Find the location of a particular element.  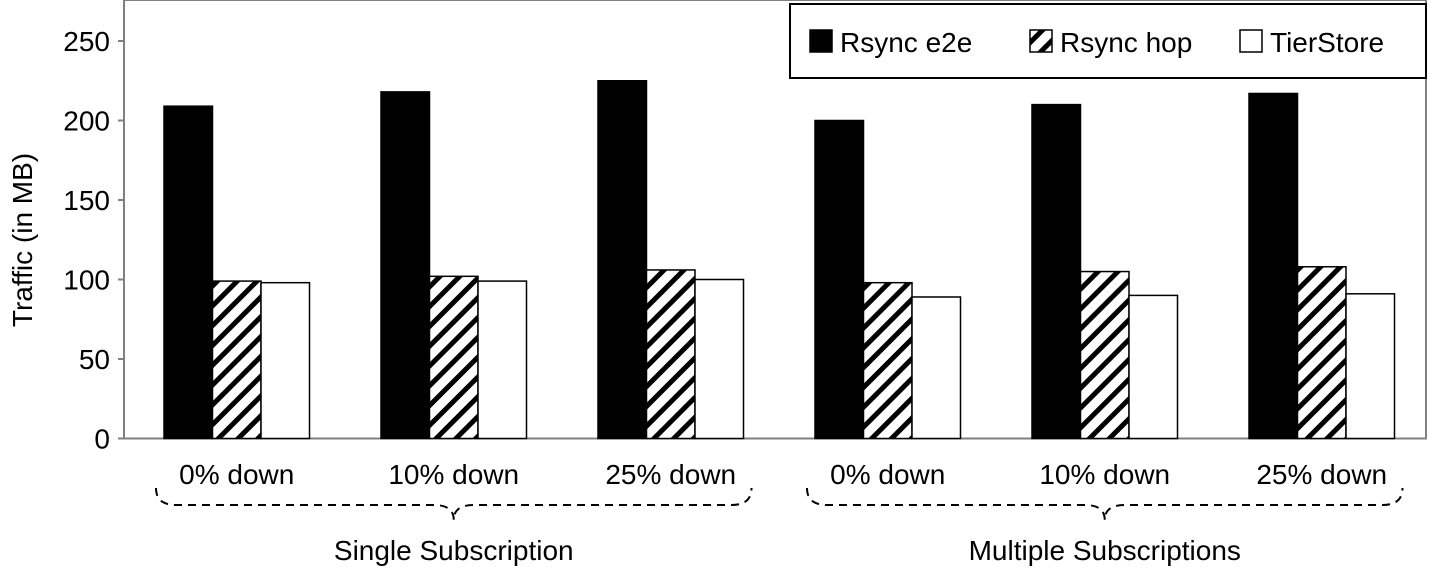

legend-box is located at coordinates (1108, 41).